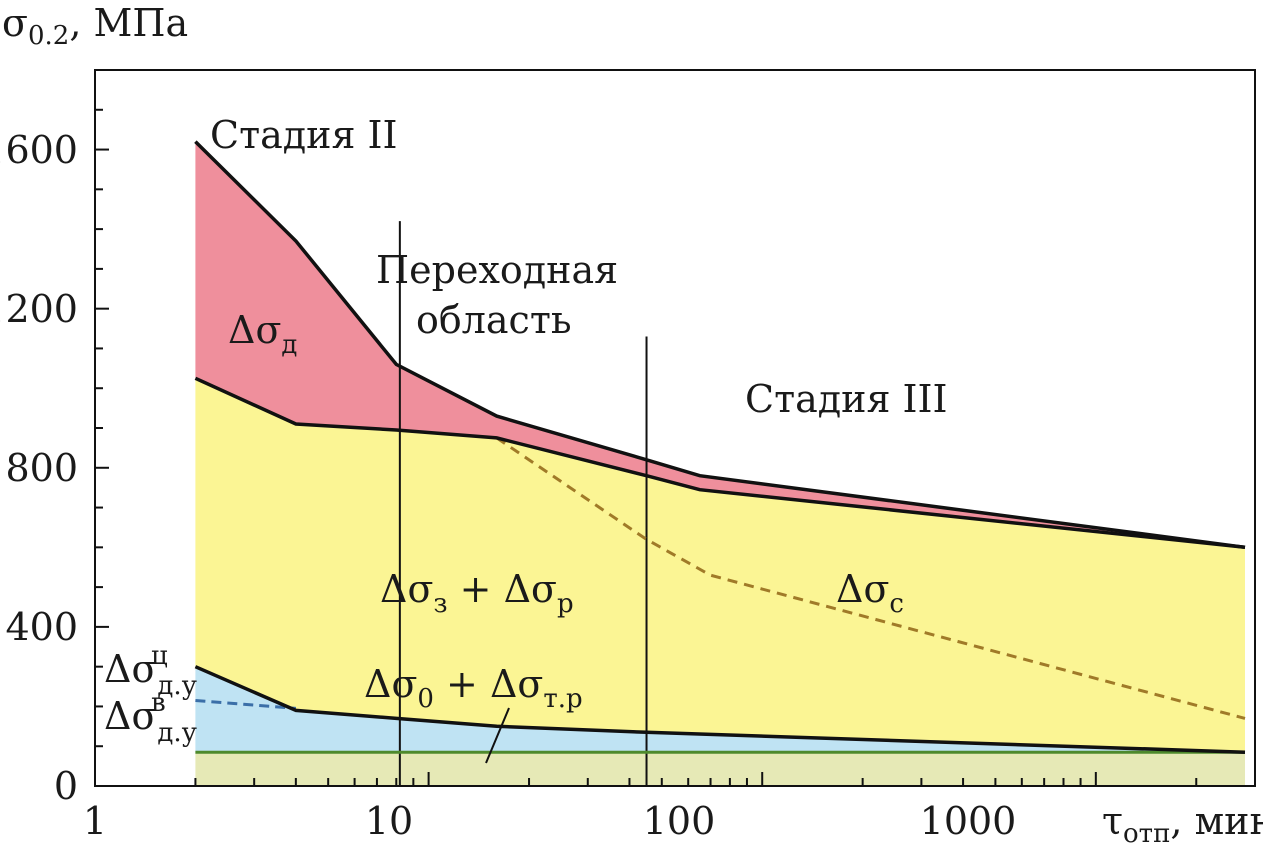 The width and height of the screenshot is (1263, 856). I want to click on x-tick-label: 100, so click(679, 821).